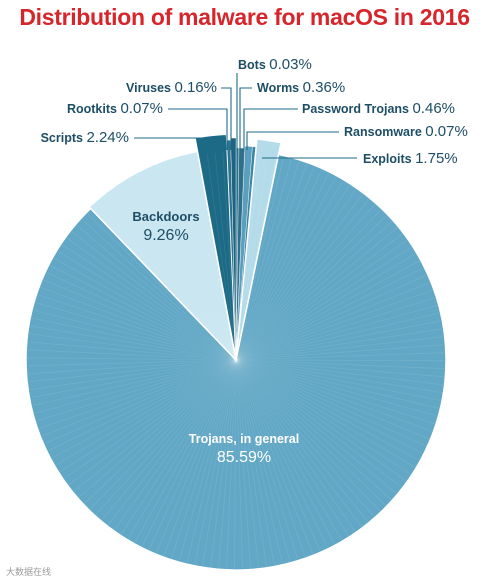 This screenshot has height=581, width=489. I want to click on leader-line-worms, so click(245, 118).